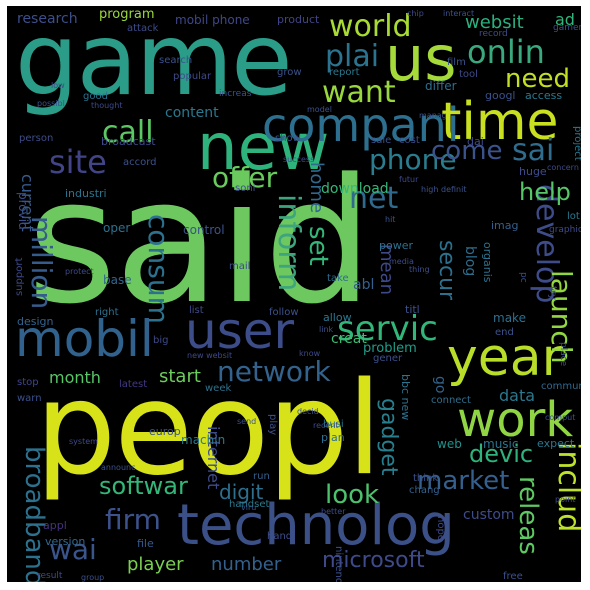 The image size is (590, 590). I want to click on word-design: design, so click(35, 321).